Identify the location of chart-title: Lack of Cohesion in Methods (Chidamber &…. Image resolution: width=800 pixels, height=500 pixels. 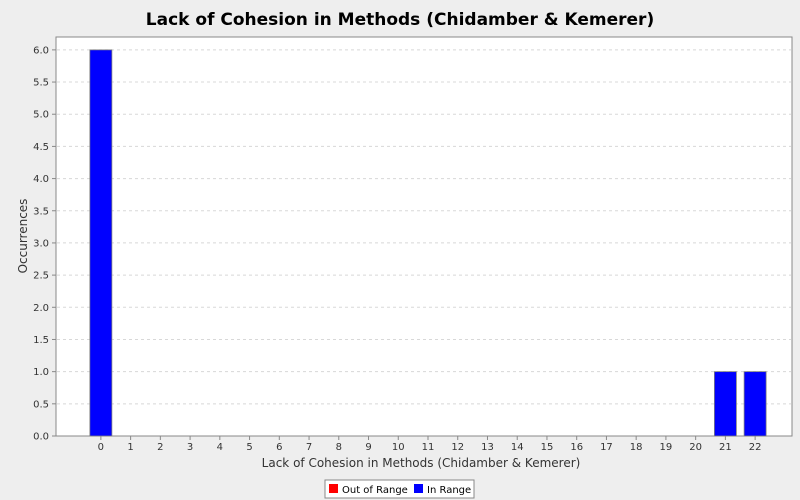
(400, 20).